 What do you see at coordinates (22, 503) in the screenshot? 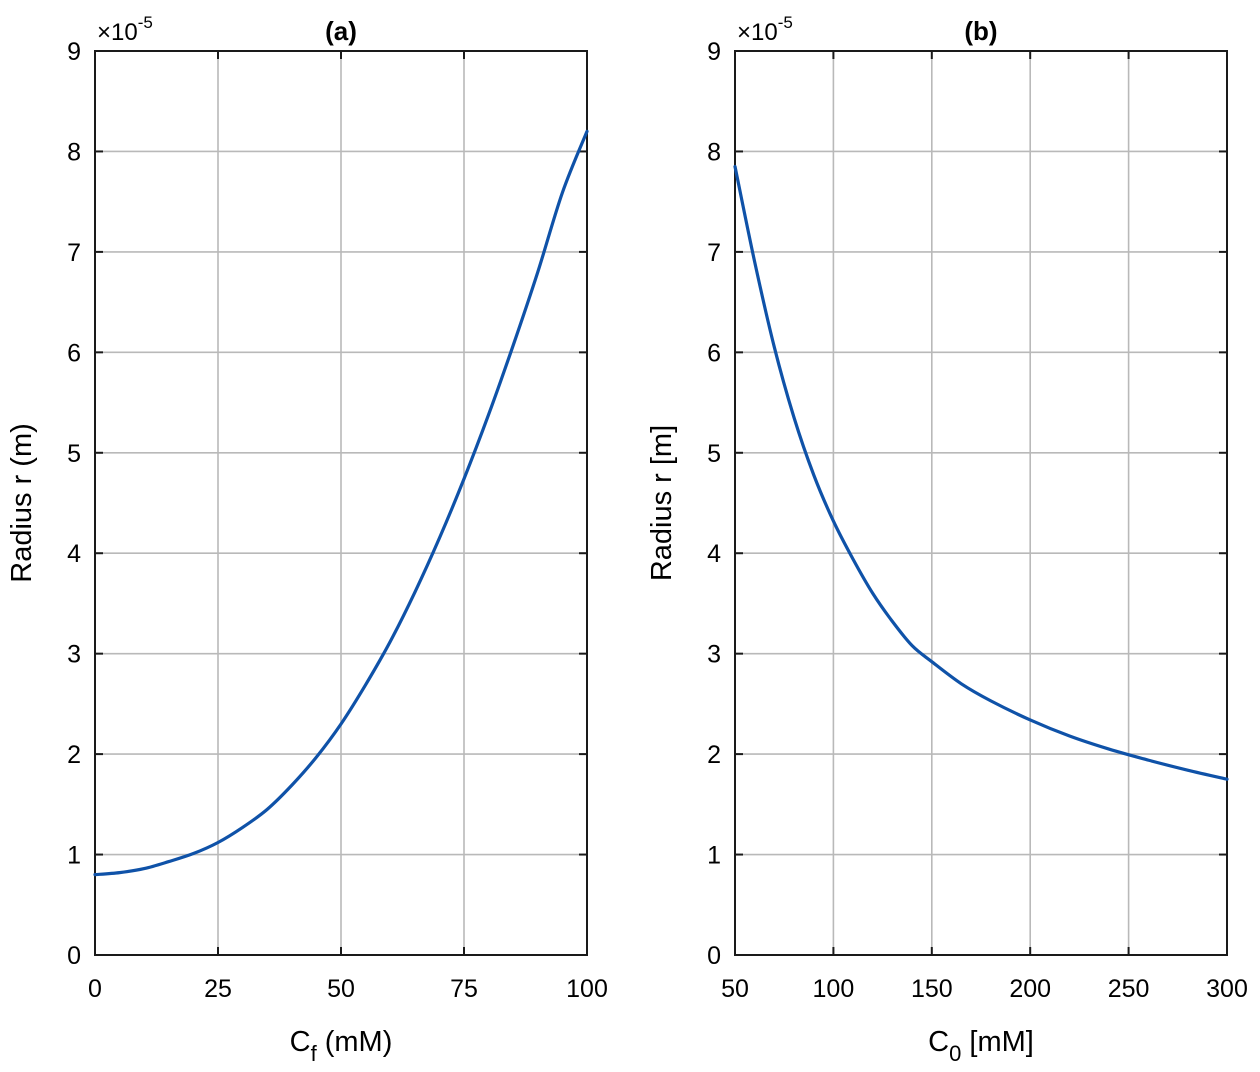
I see `y-axis-label: Radius r (m)` at bounding box center [22, 503].